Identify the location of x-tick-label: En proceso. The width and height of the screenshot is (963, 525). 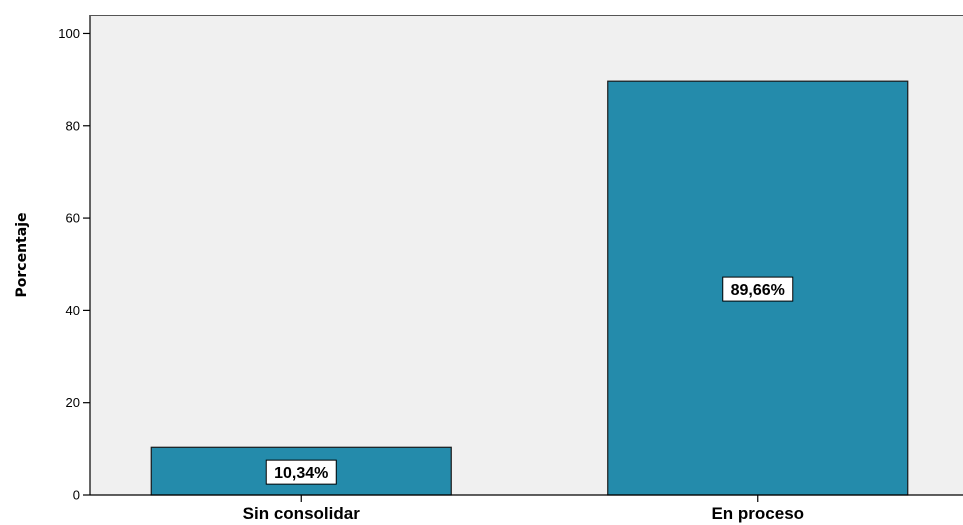
(757, 513).